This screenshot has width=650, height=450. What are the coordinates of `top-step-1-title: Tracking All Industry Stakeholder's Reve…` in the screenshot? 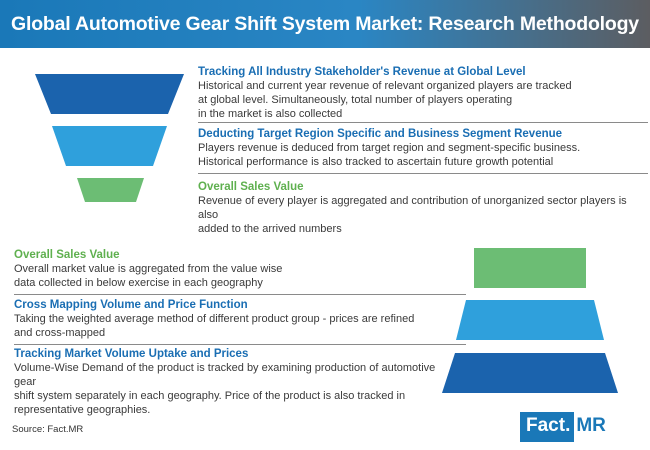 It's located at (362, 72).